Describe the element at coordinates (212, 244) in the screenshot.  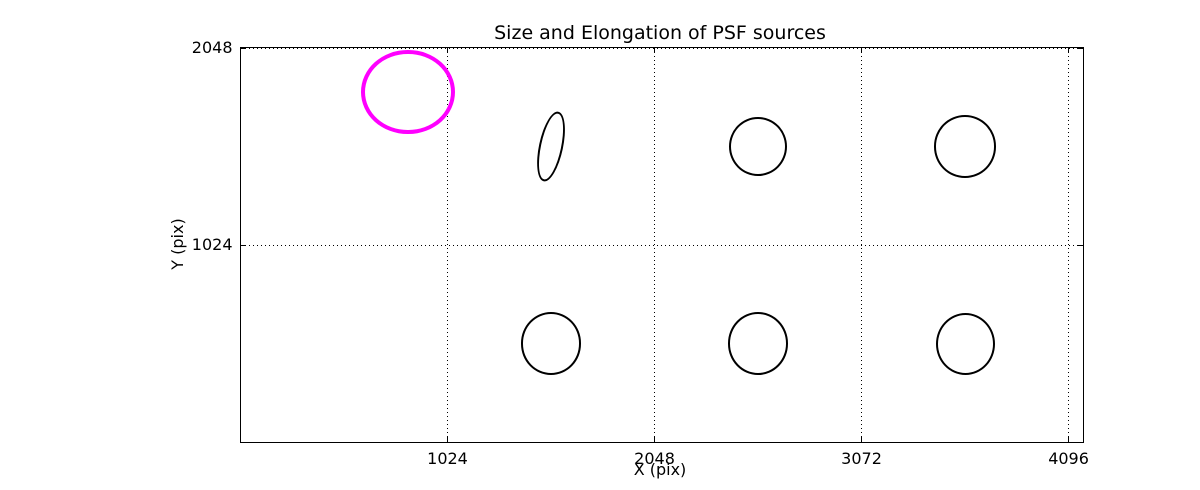
I see `y-tick-label: 1024` at that location.